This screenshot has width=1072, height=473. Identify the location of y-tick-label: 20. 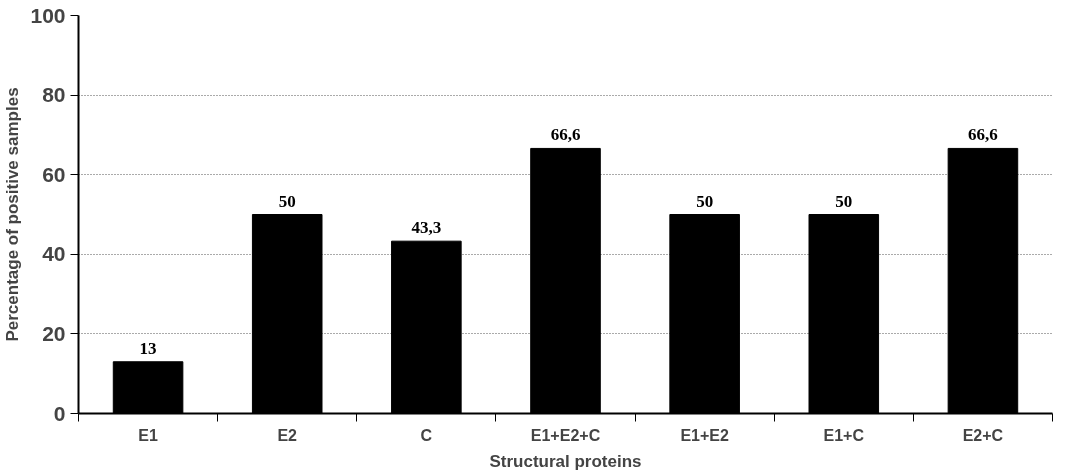
(54, 333).